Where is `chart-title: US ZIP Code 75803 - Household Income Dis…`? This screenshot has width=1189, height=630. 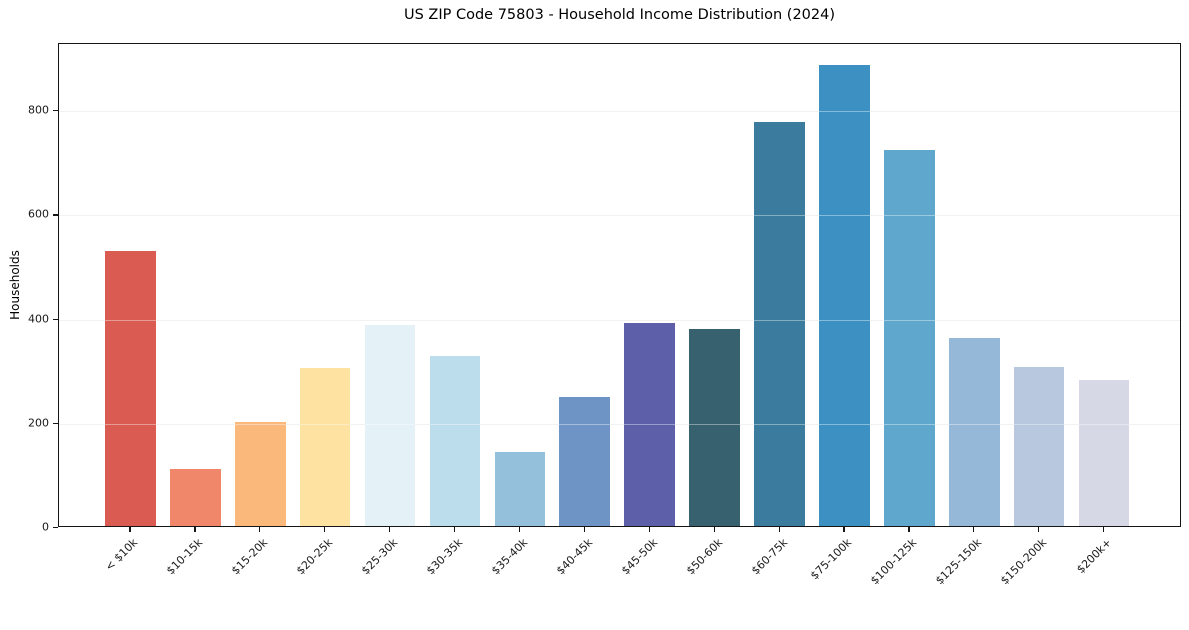
chart-title: US ZIP Code 75803 - Household Income Dis… is located at coordinates (619, 15).